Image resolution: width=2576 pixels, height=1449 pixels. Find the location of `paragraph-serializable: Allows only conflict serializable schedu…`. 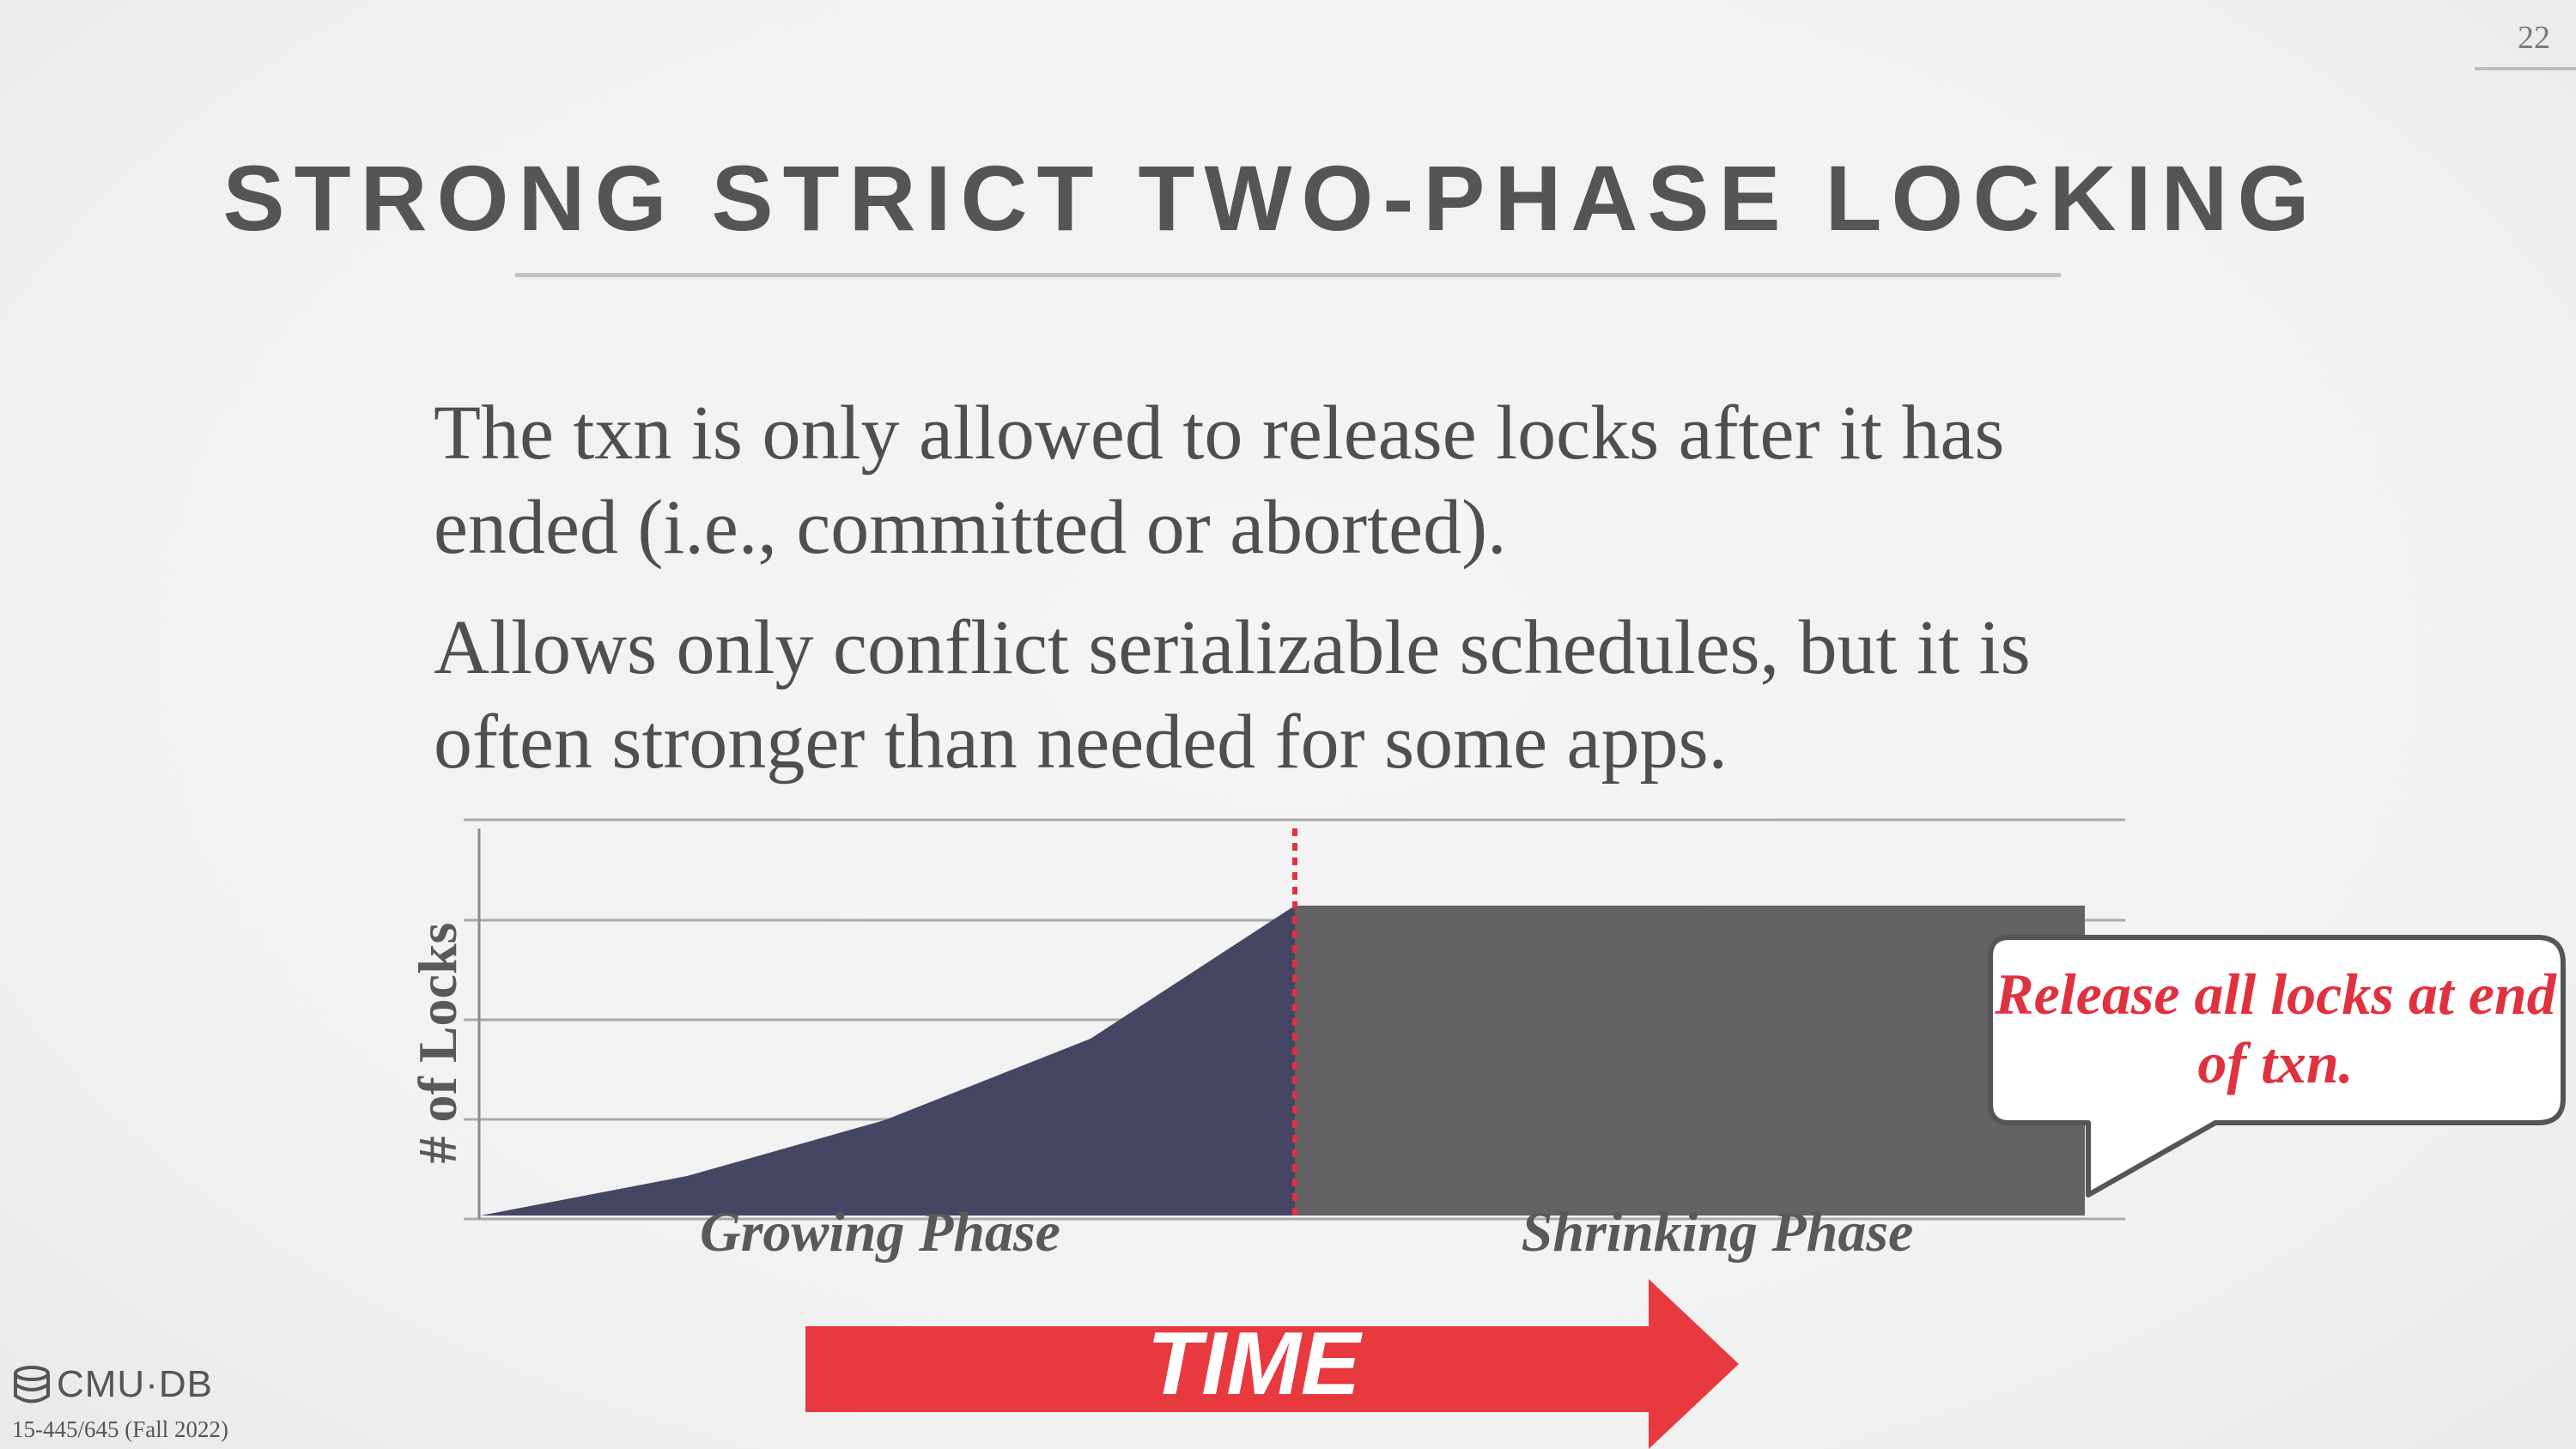

paragraph-serializable: Allows only conflict serializable schedu… is located at coordinates (1232, 695).